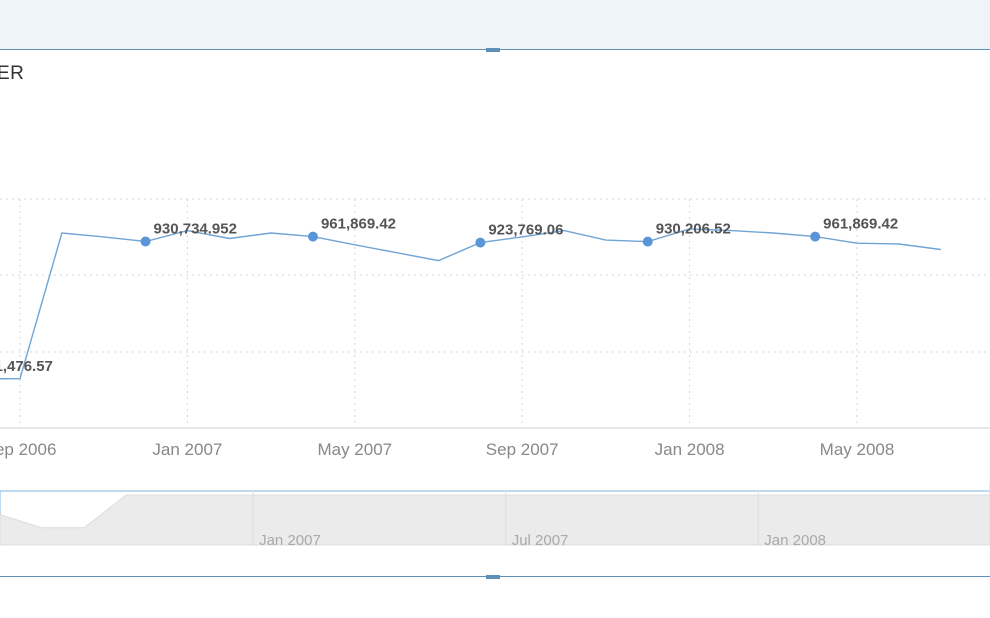  I want to click on navigator-tick-label: Jan 2008, so click(795, 540).